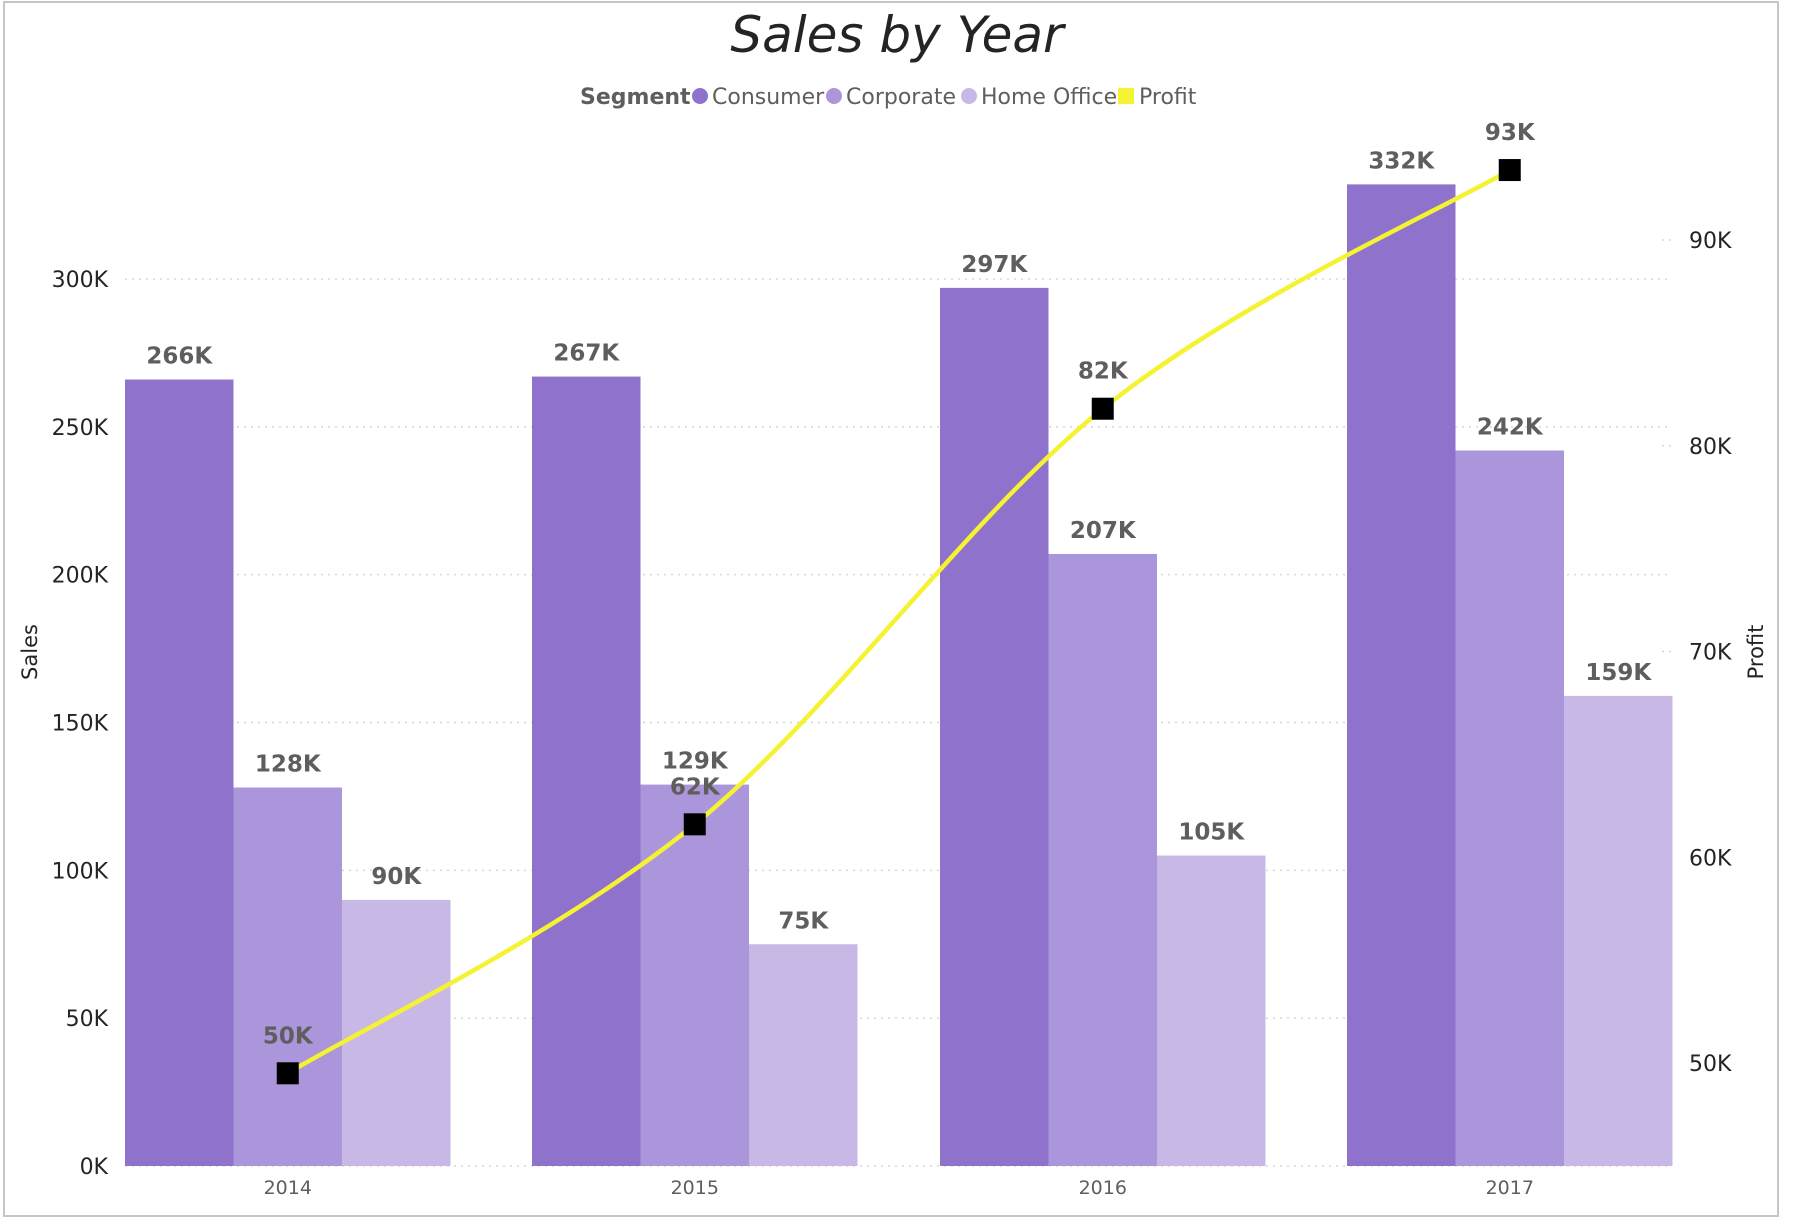 The height and width of the screenshot is (1222, 1814). What do you see at coordinates (695, 762) in the screenshot?
I see `data-label-corporate-2015: 129K` at bounding box center [695, 762].